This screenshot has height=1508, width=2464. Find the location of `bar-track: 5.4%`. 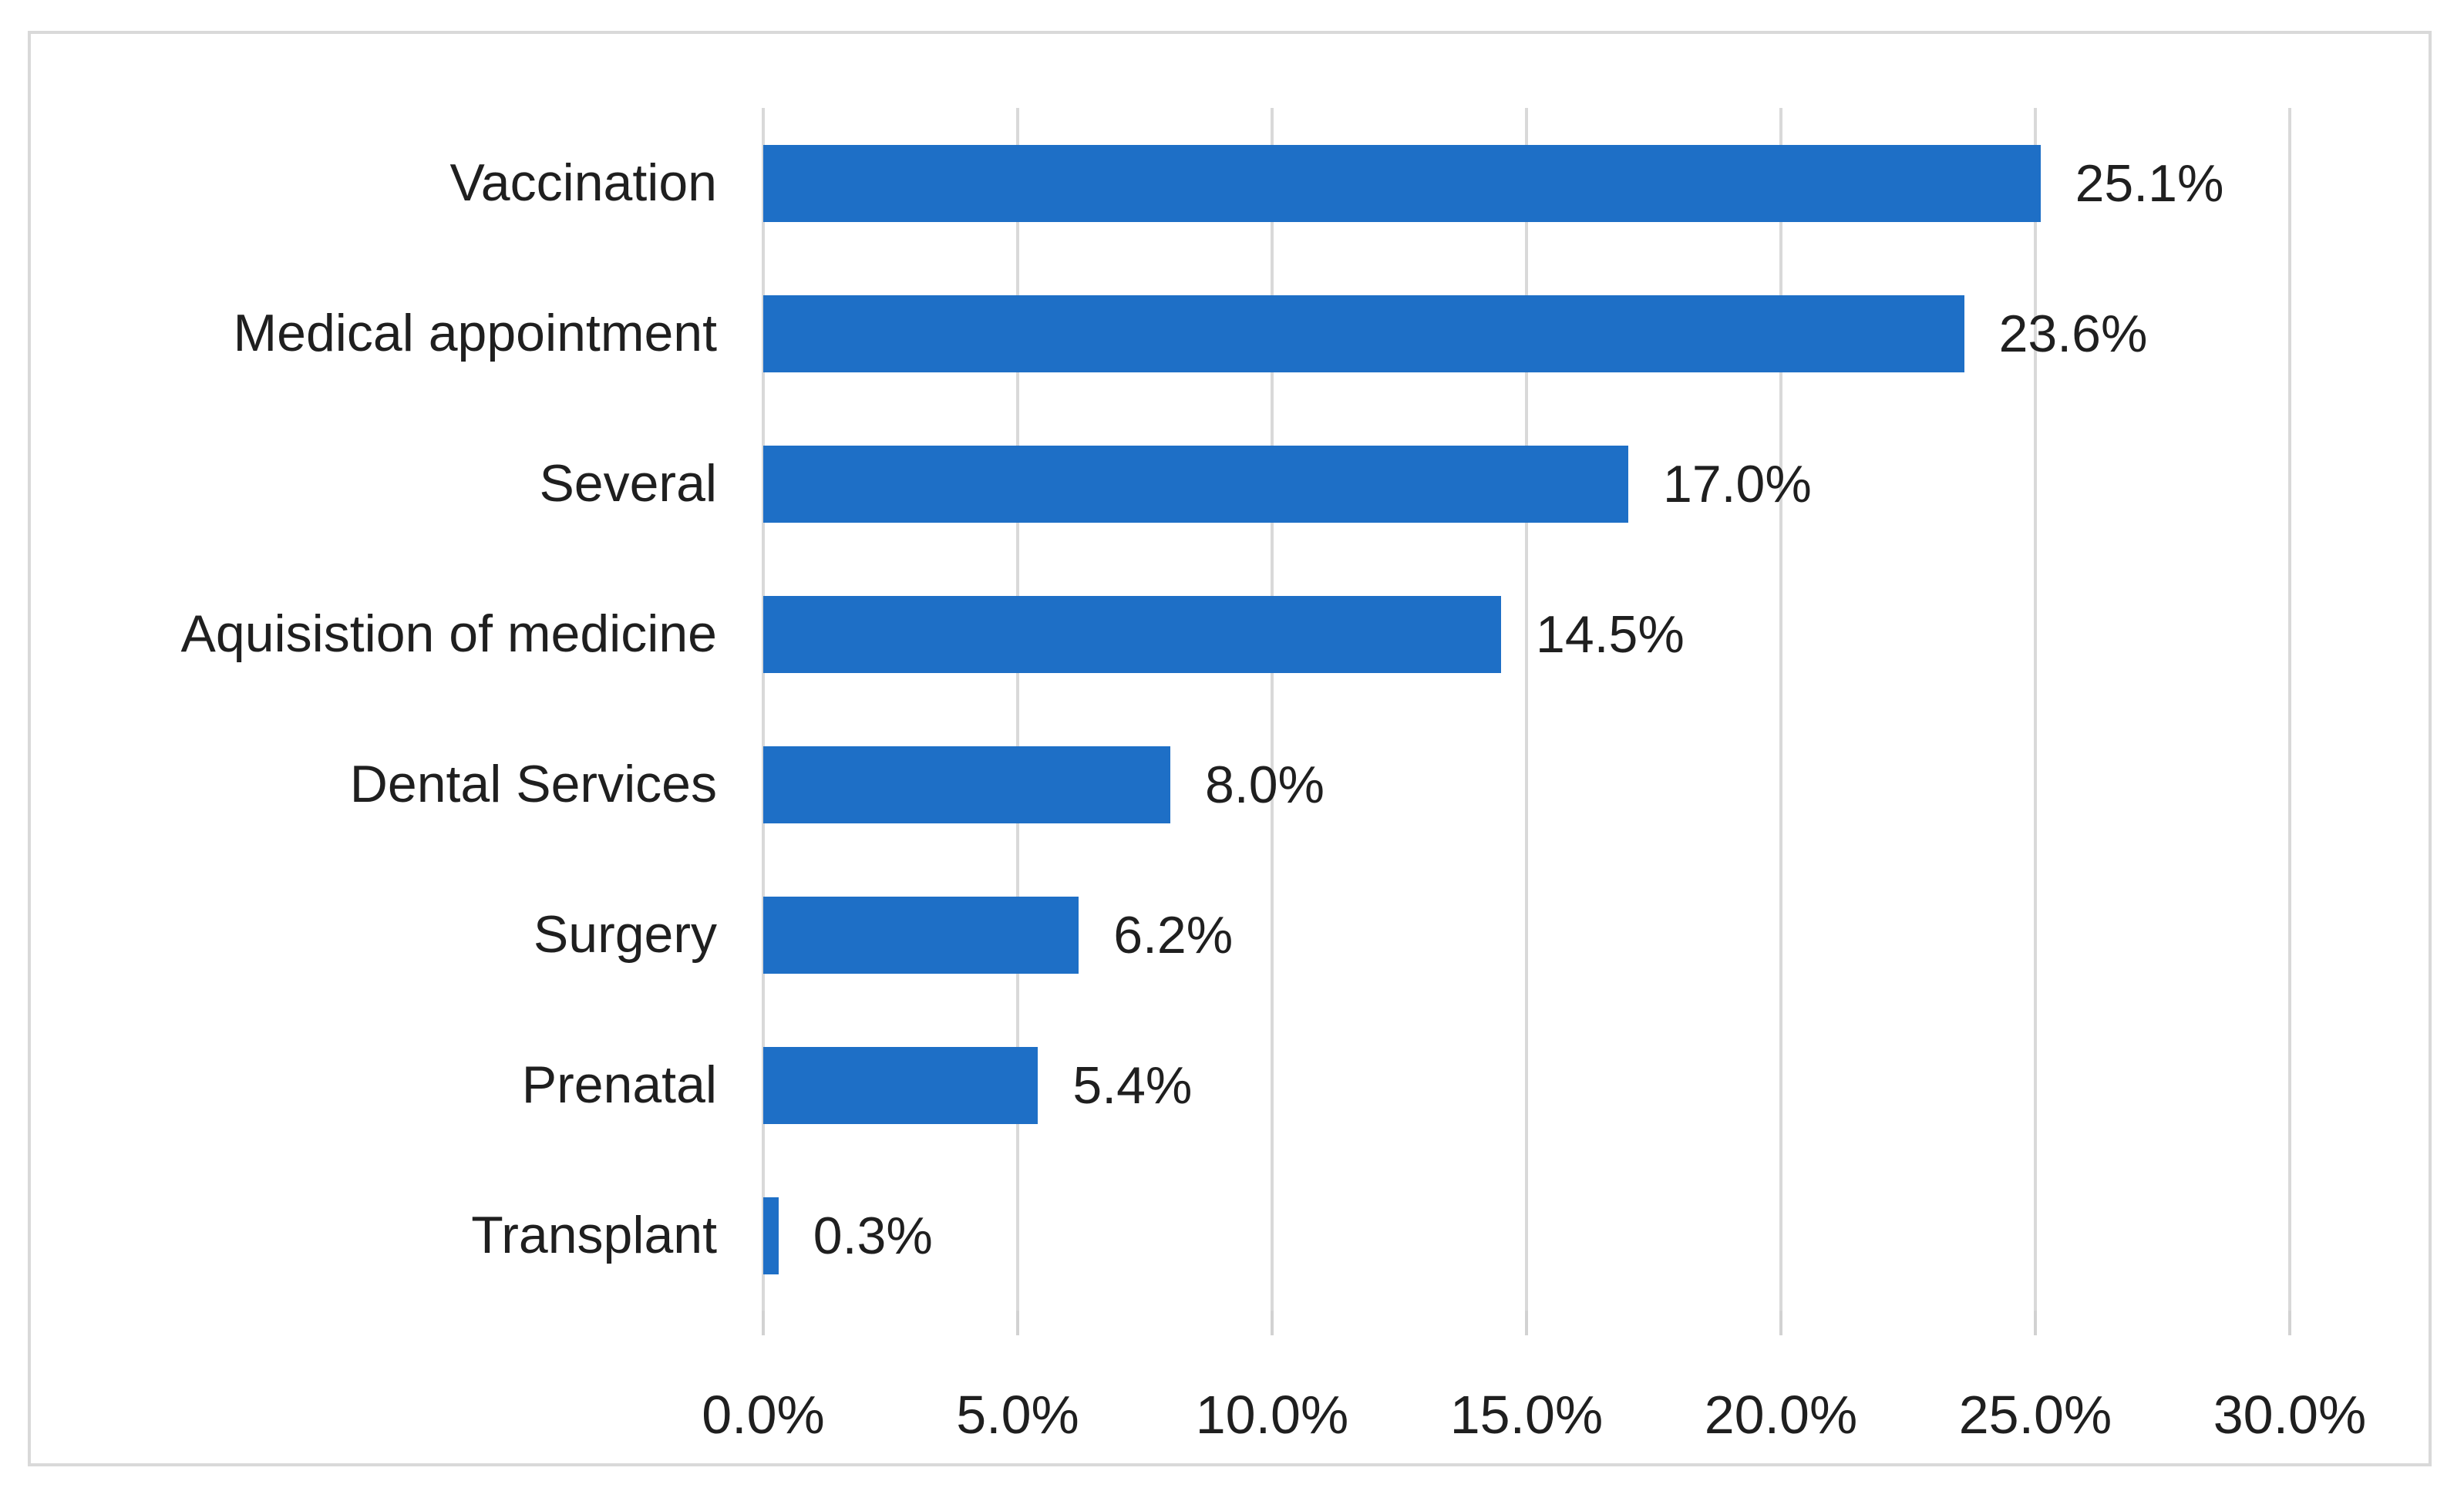

bar-track: 5.4% is located at coordinates (1526, 1085).